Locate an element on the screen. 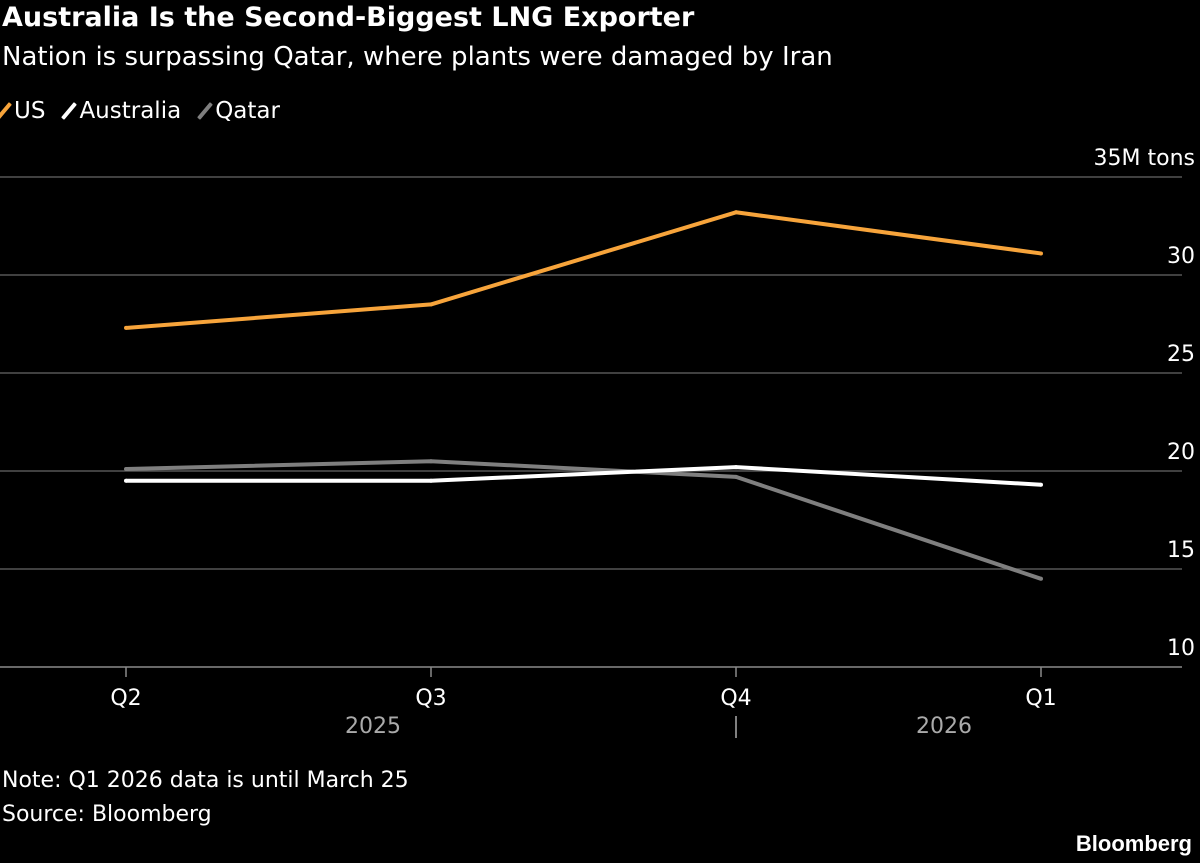 This screenshot has height=863, width=1200. legend-item-australia: Australia is located at coordinates (121, 111).